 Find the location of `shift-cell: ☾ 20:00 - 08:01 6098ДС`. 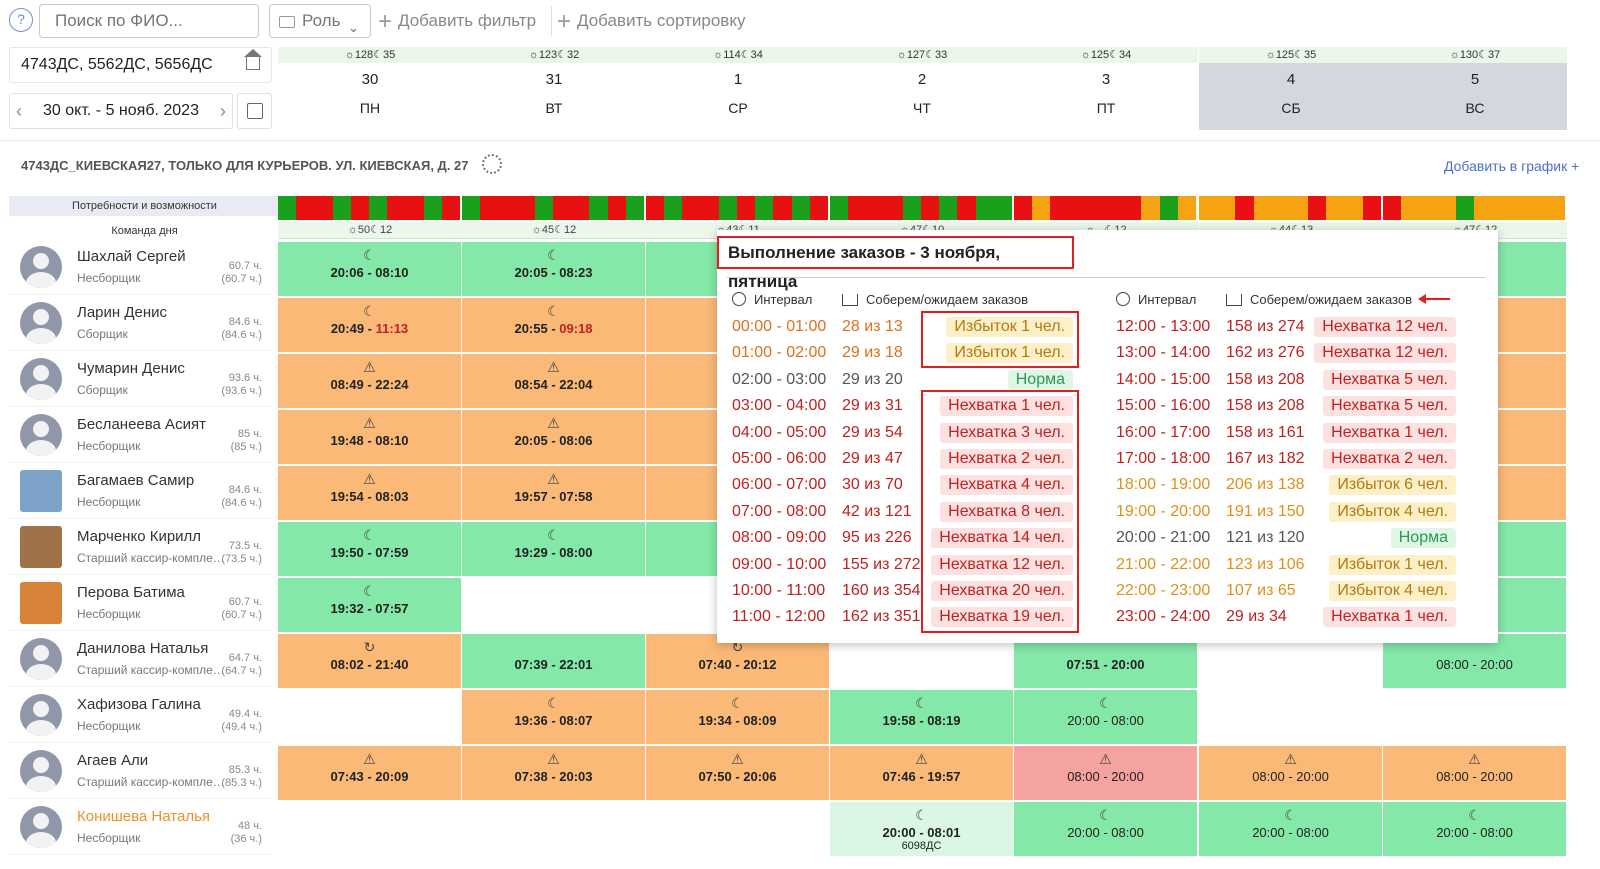

shift-cell: ☾ 20:00 - 08:01 6098ДС is located at coordinates (921, 829).